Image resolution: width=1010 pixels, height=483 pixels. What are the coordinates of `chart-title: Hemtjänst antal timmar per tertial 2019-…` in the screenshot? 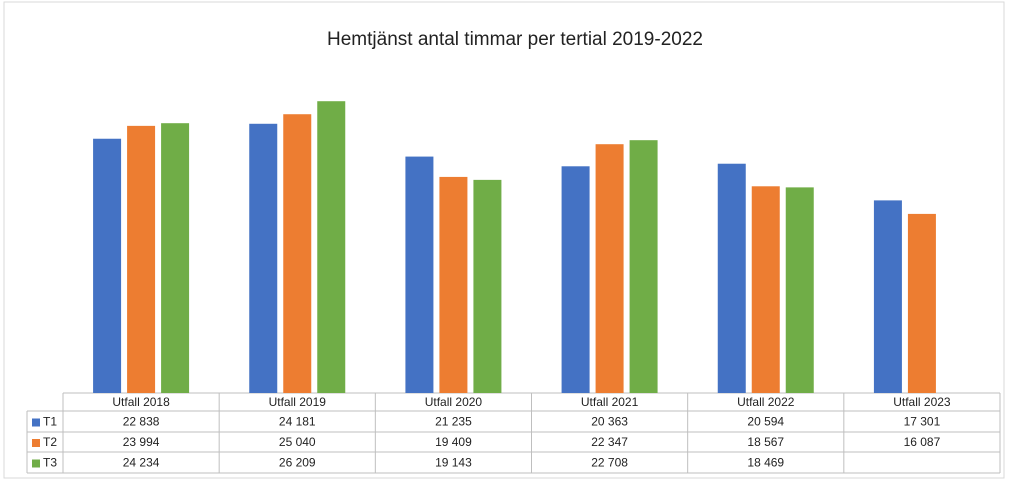 It's located at (515, 39).